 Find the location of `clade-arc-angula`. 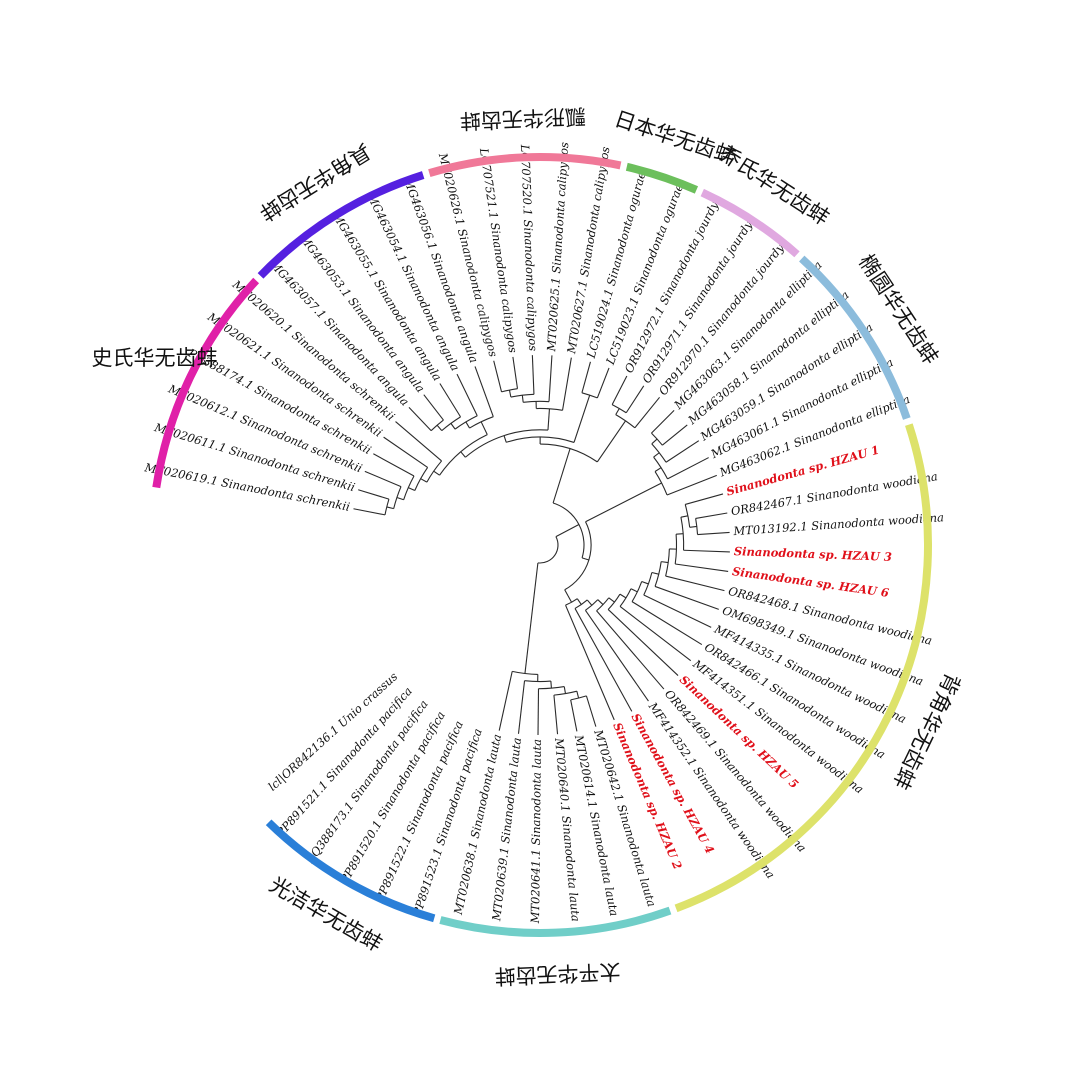

clade-arc-angula is located at coordinates (341, 225).